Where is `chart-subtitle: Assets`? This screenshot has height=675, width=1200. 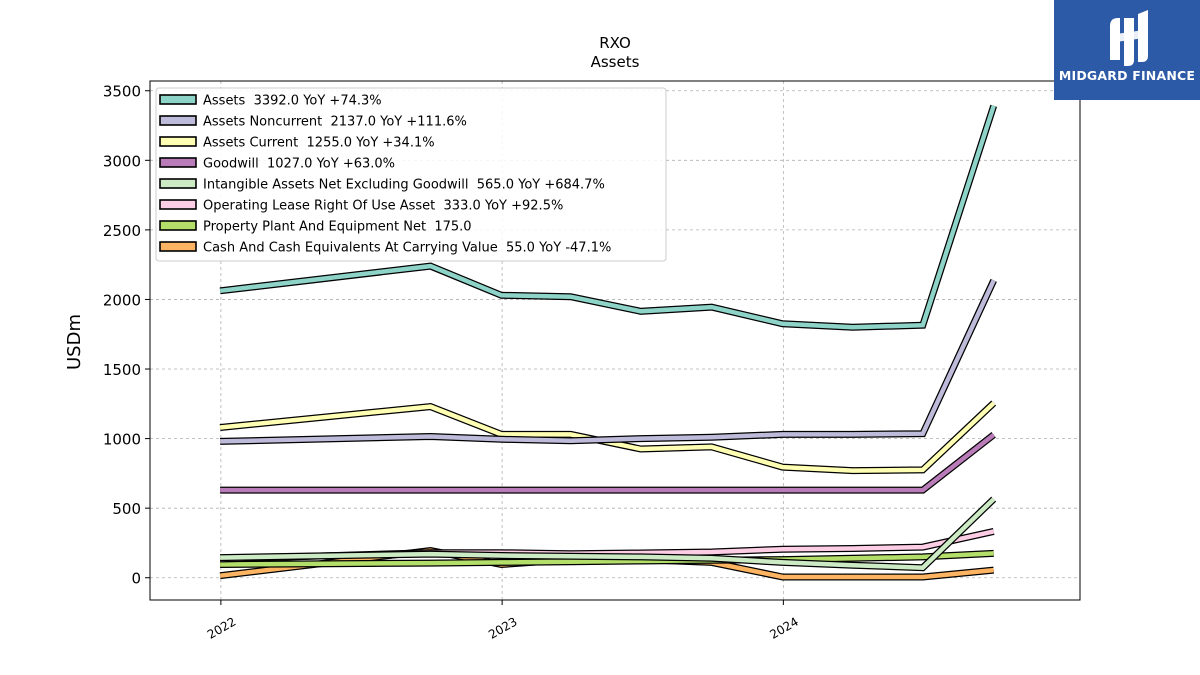 chart-subtitle: Assets is located at coordinates (615, 62).